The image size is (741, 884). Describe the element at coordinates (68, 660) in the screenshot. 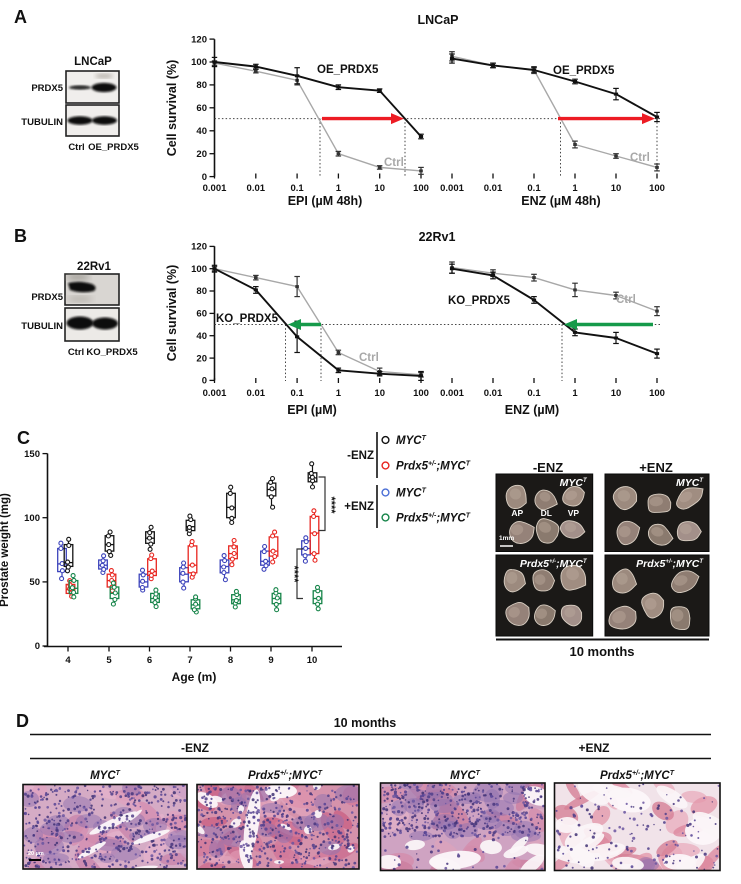

I see `svg-text: 4` at that location.